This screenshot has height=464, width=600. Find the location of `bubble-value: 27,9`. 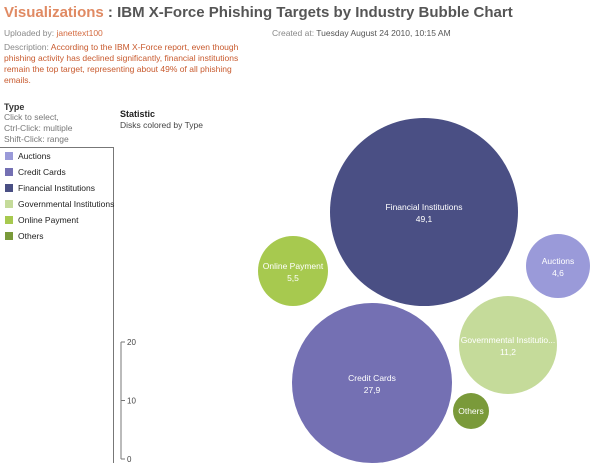

bubble-value: 27,9 is located at coordinates (372, 390).